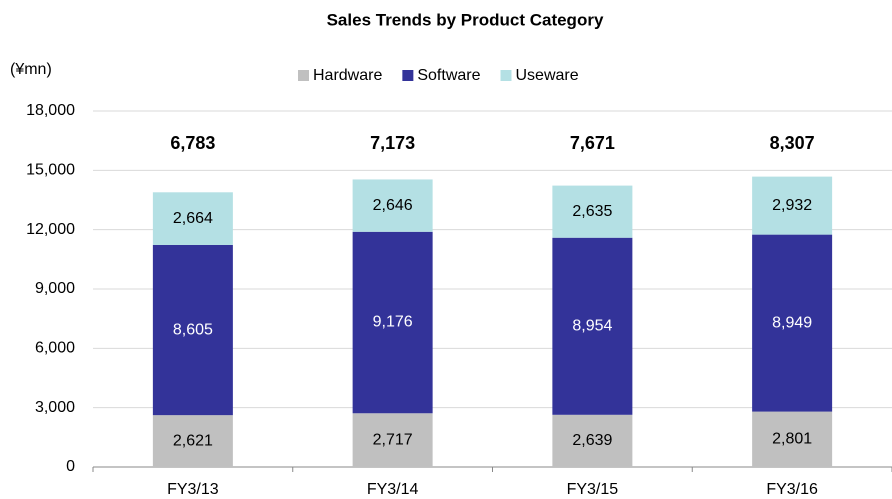 Image resolution: width=892 pixels, height=499 pixels. What do you see at coordinates (792, 489) in the screenshot?
I see `x-tick-label: FY3/16` at bounding box center [792, 489].